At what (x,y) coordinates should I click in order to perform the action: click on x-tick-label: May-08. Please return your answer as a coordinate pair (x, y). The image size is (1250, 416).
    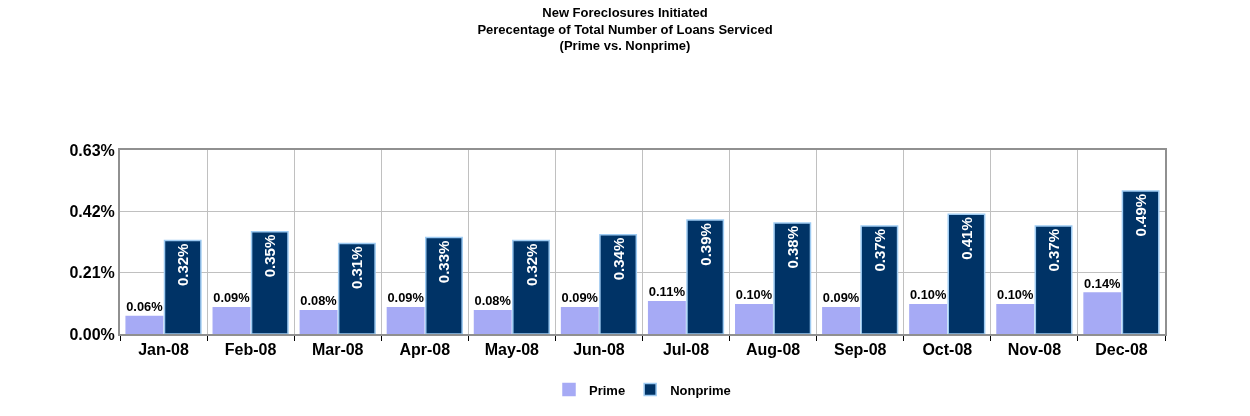
    Looking at the image, I should click on (512, 350).